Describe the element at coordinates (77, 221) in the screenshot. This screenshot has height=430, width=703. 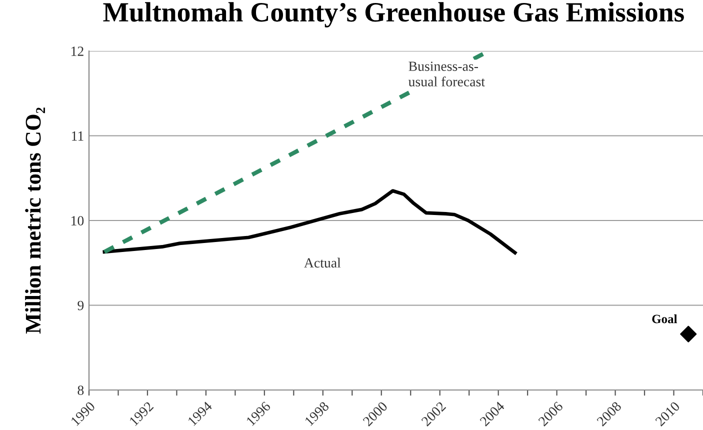
I see `y-tick-label: 10` at that location.